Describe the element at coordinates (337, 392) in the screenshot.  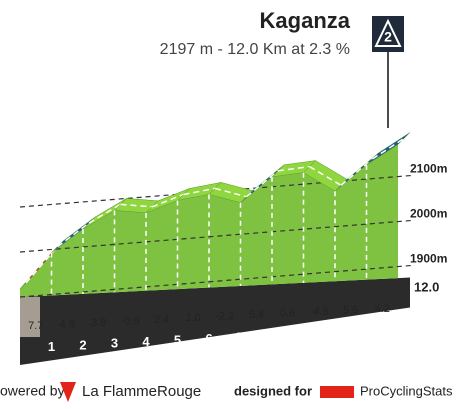
I see `pcs-logo` at that location.